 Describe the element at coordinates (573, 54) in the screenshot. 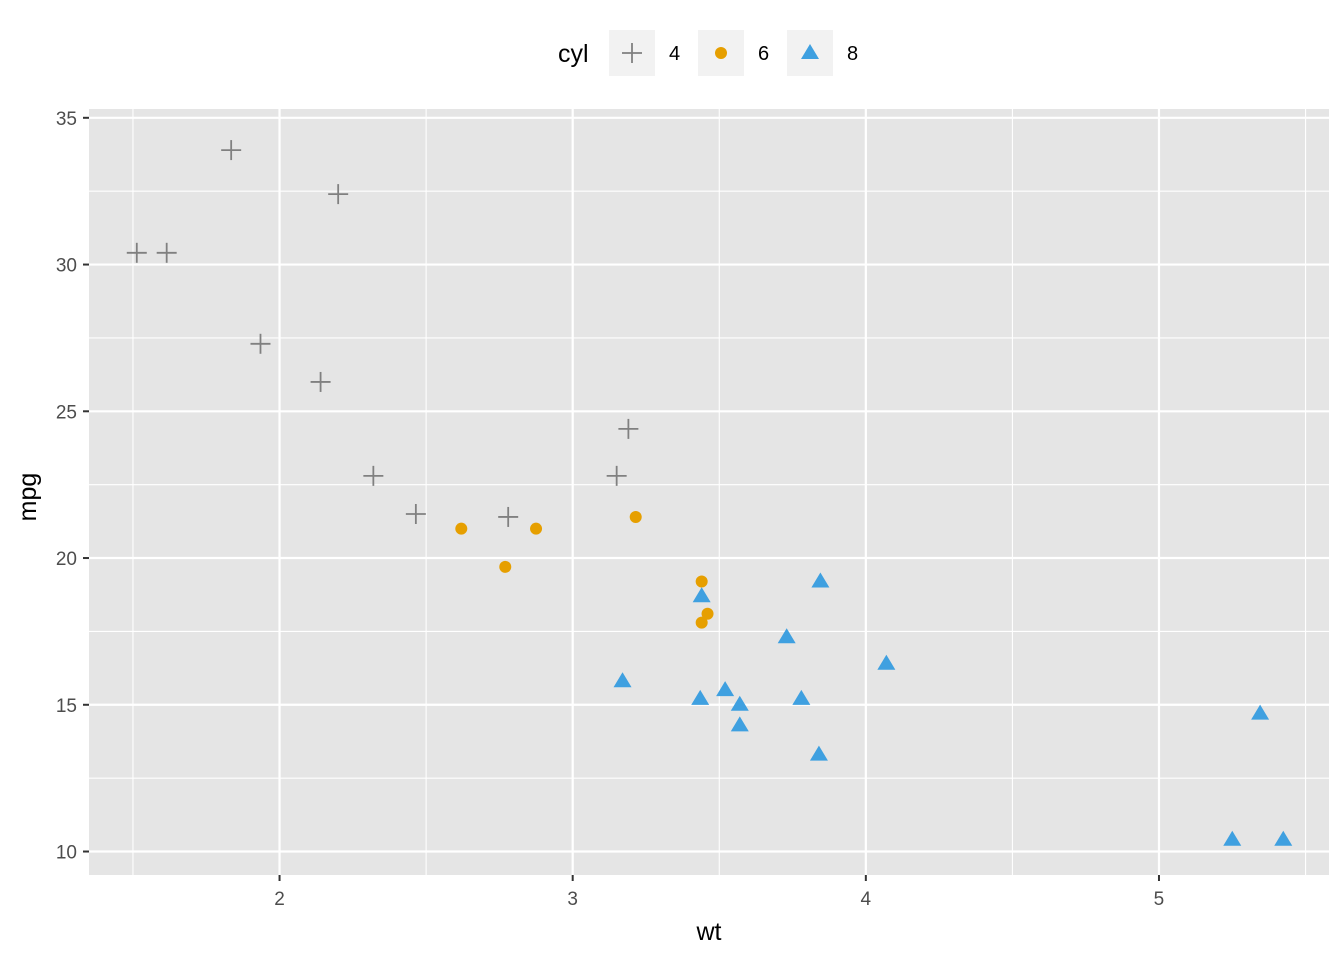

I see `legend-title: cyl` at that location.